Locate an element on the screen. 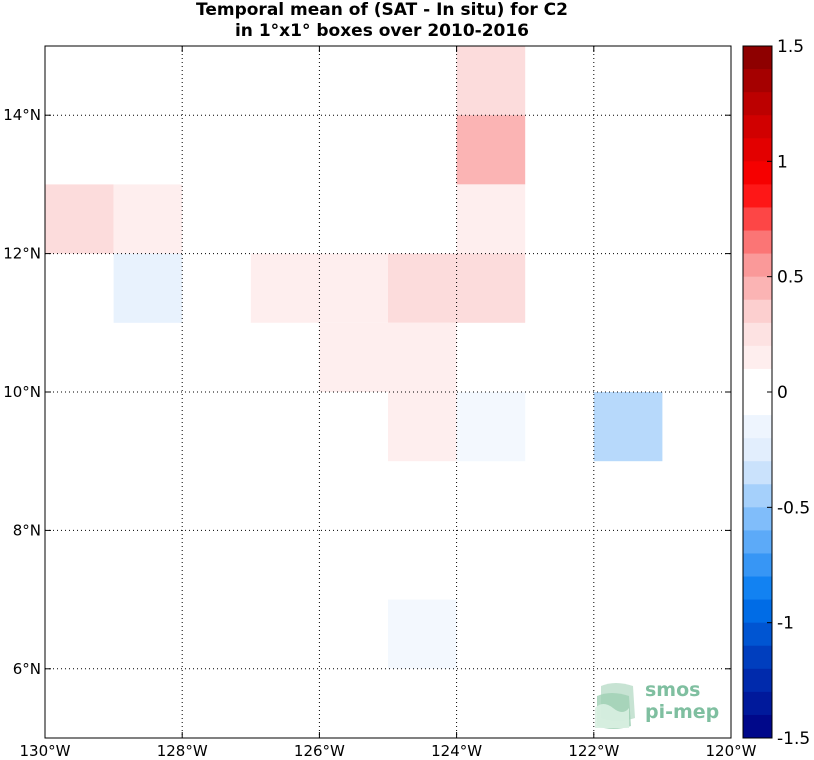  colorbar-tick-label: 1 is located at coordinates (782, 162).